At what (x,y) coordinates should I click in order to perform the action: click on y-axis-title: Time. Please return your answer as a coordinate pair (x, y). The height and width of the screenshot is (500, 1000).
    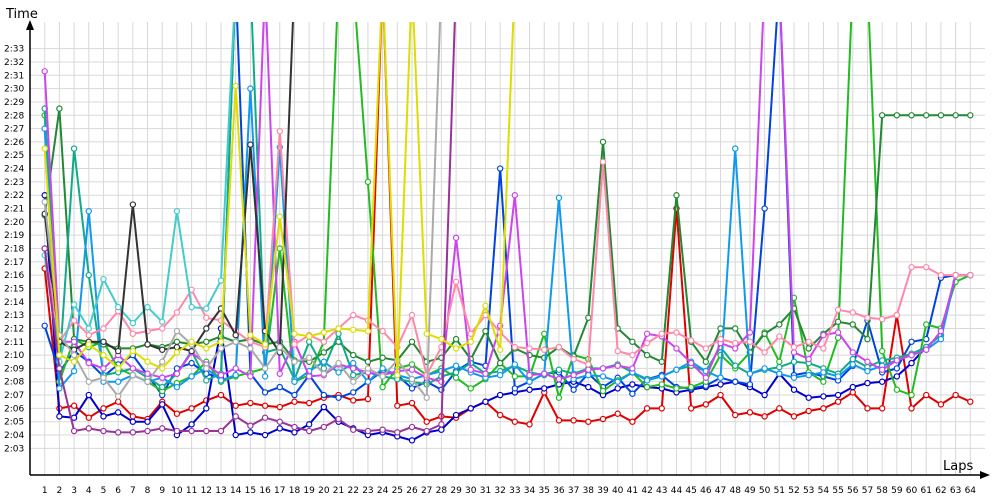
    Looking at the image, I should click on (21, 14).